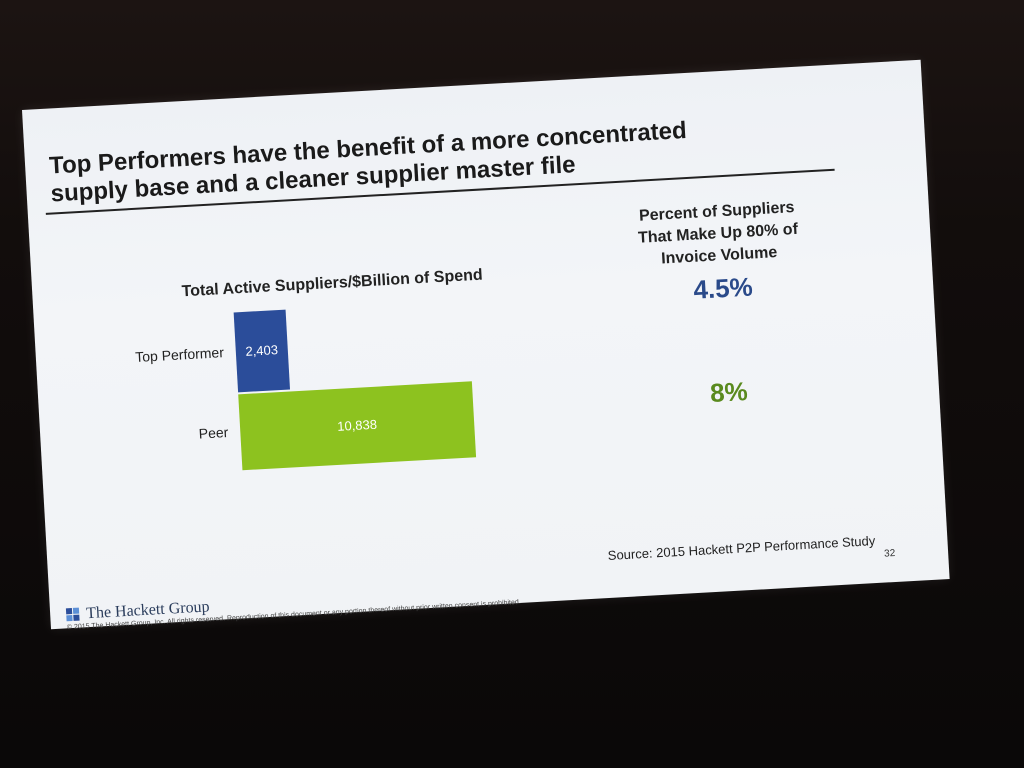 Image resolution: width=1024 pixels, height=768 pixels. Describe the element at coordinates (73, 615) in the screenshot. I see `logo-mark-icon` at that location.